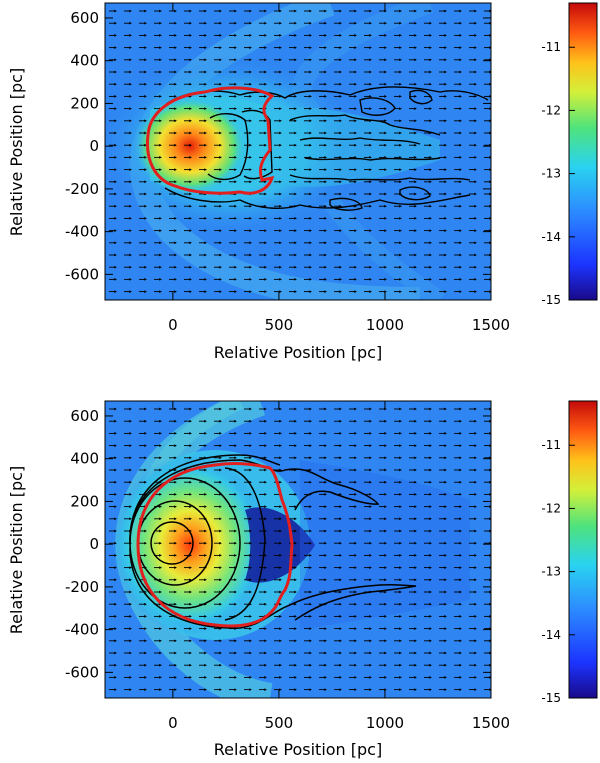 This screenshot has height=763, width=600. I want to click on colorbar-bottom, so click(583, 549).